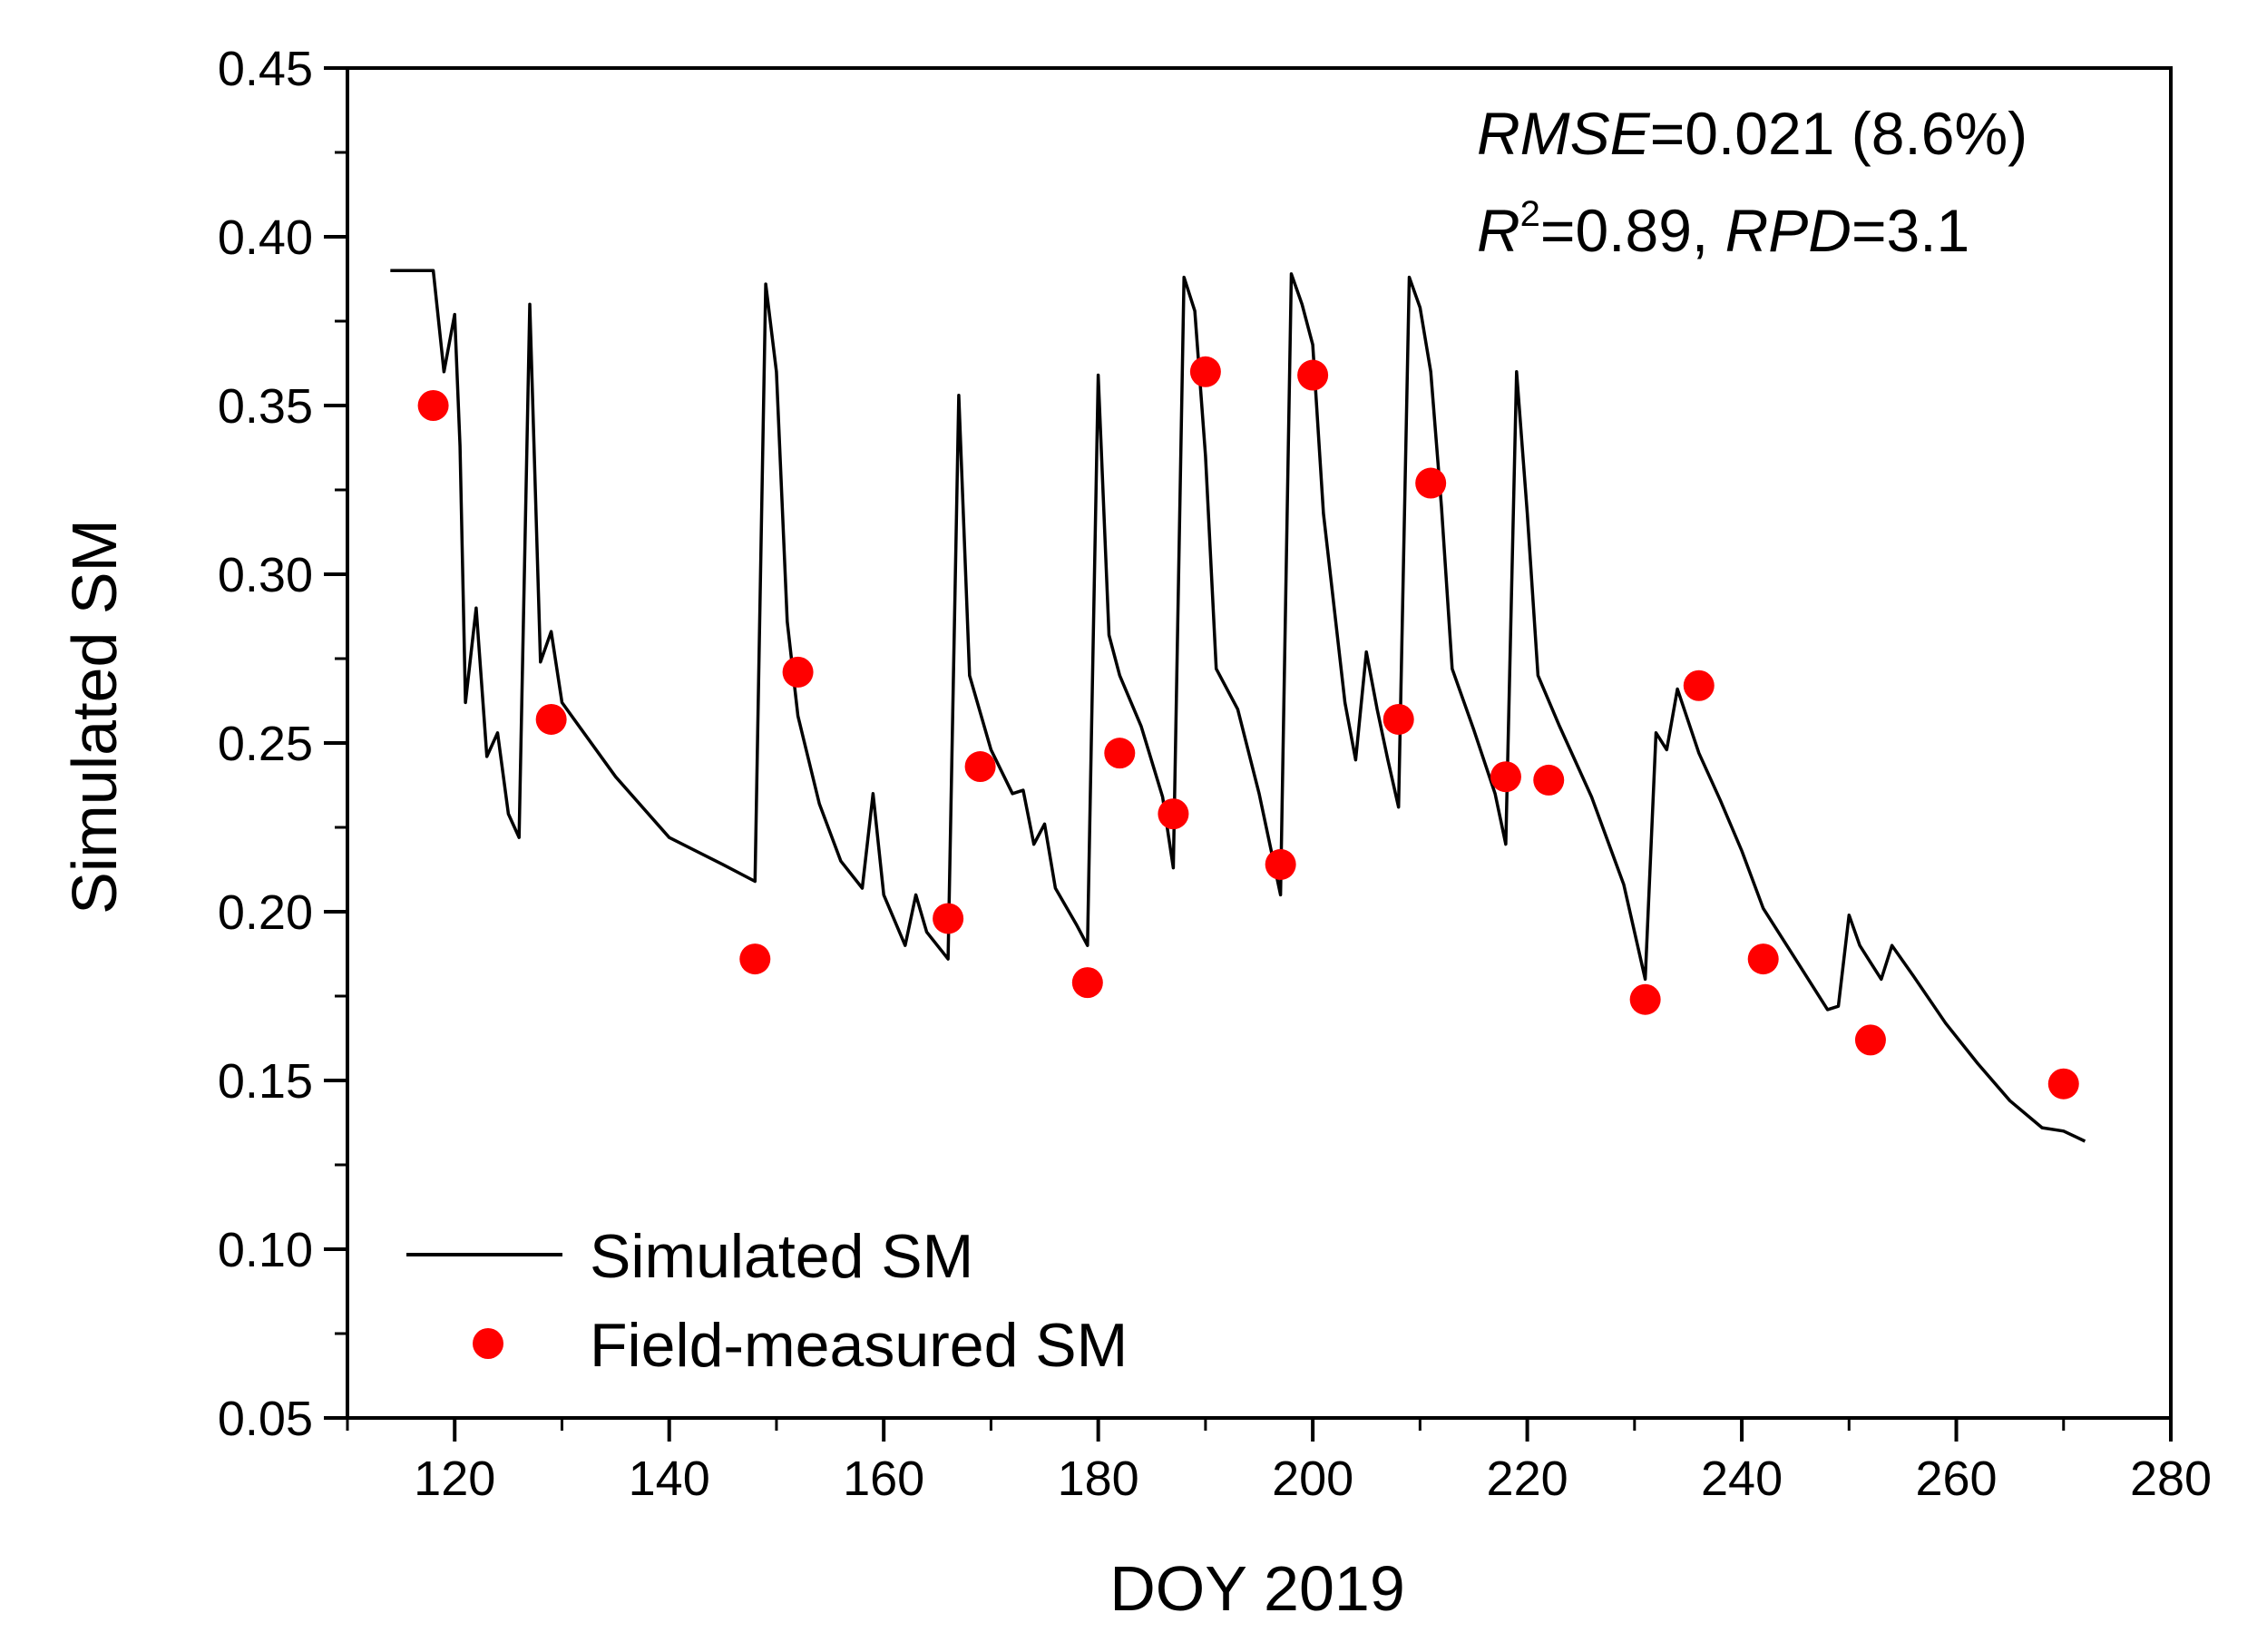 The width and height of the screenshot is (2257, 1652). I want to click on r2-rpd-annotation: R2=0.89, RPD=3.1, so click(1723, 229).